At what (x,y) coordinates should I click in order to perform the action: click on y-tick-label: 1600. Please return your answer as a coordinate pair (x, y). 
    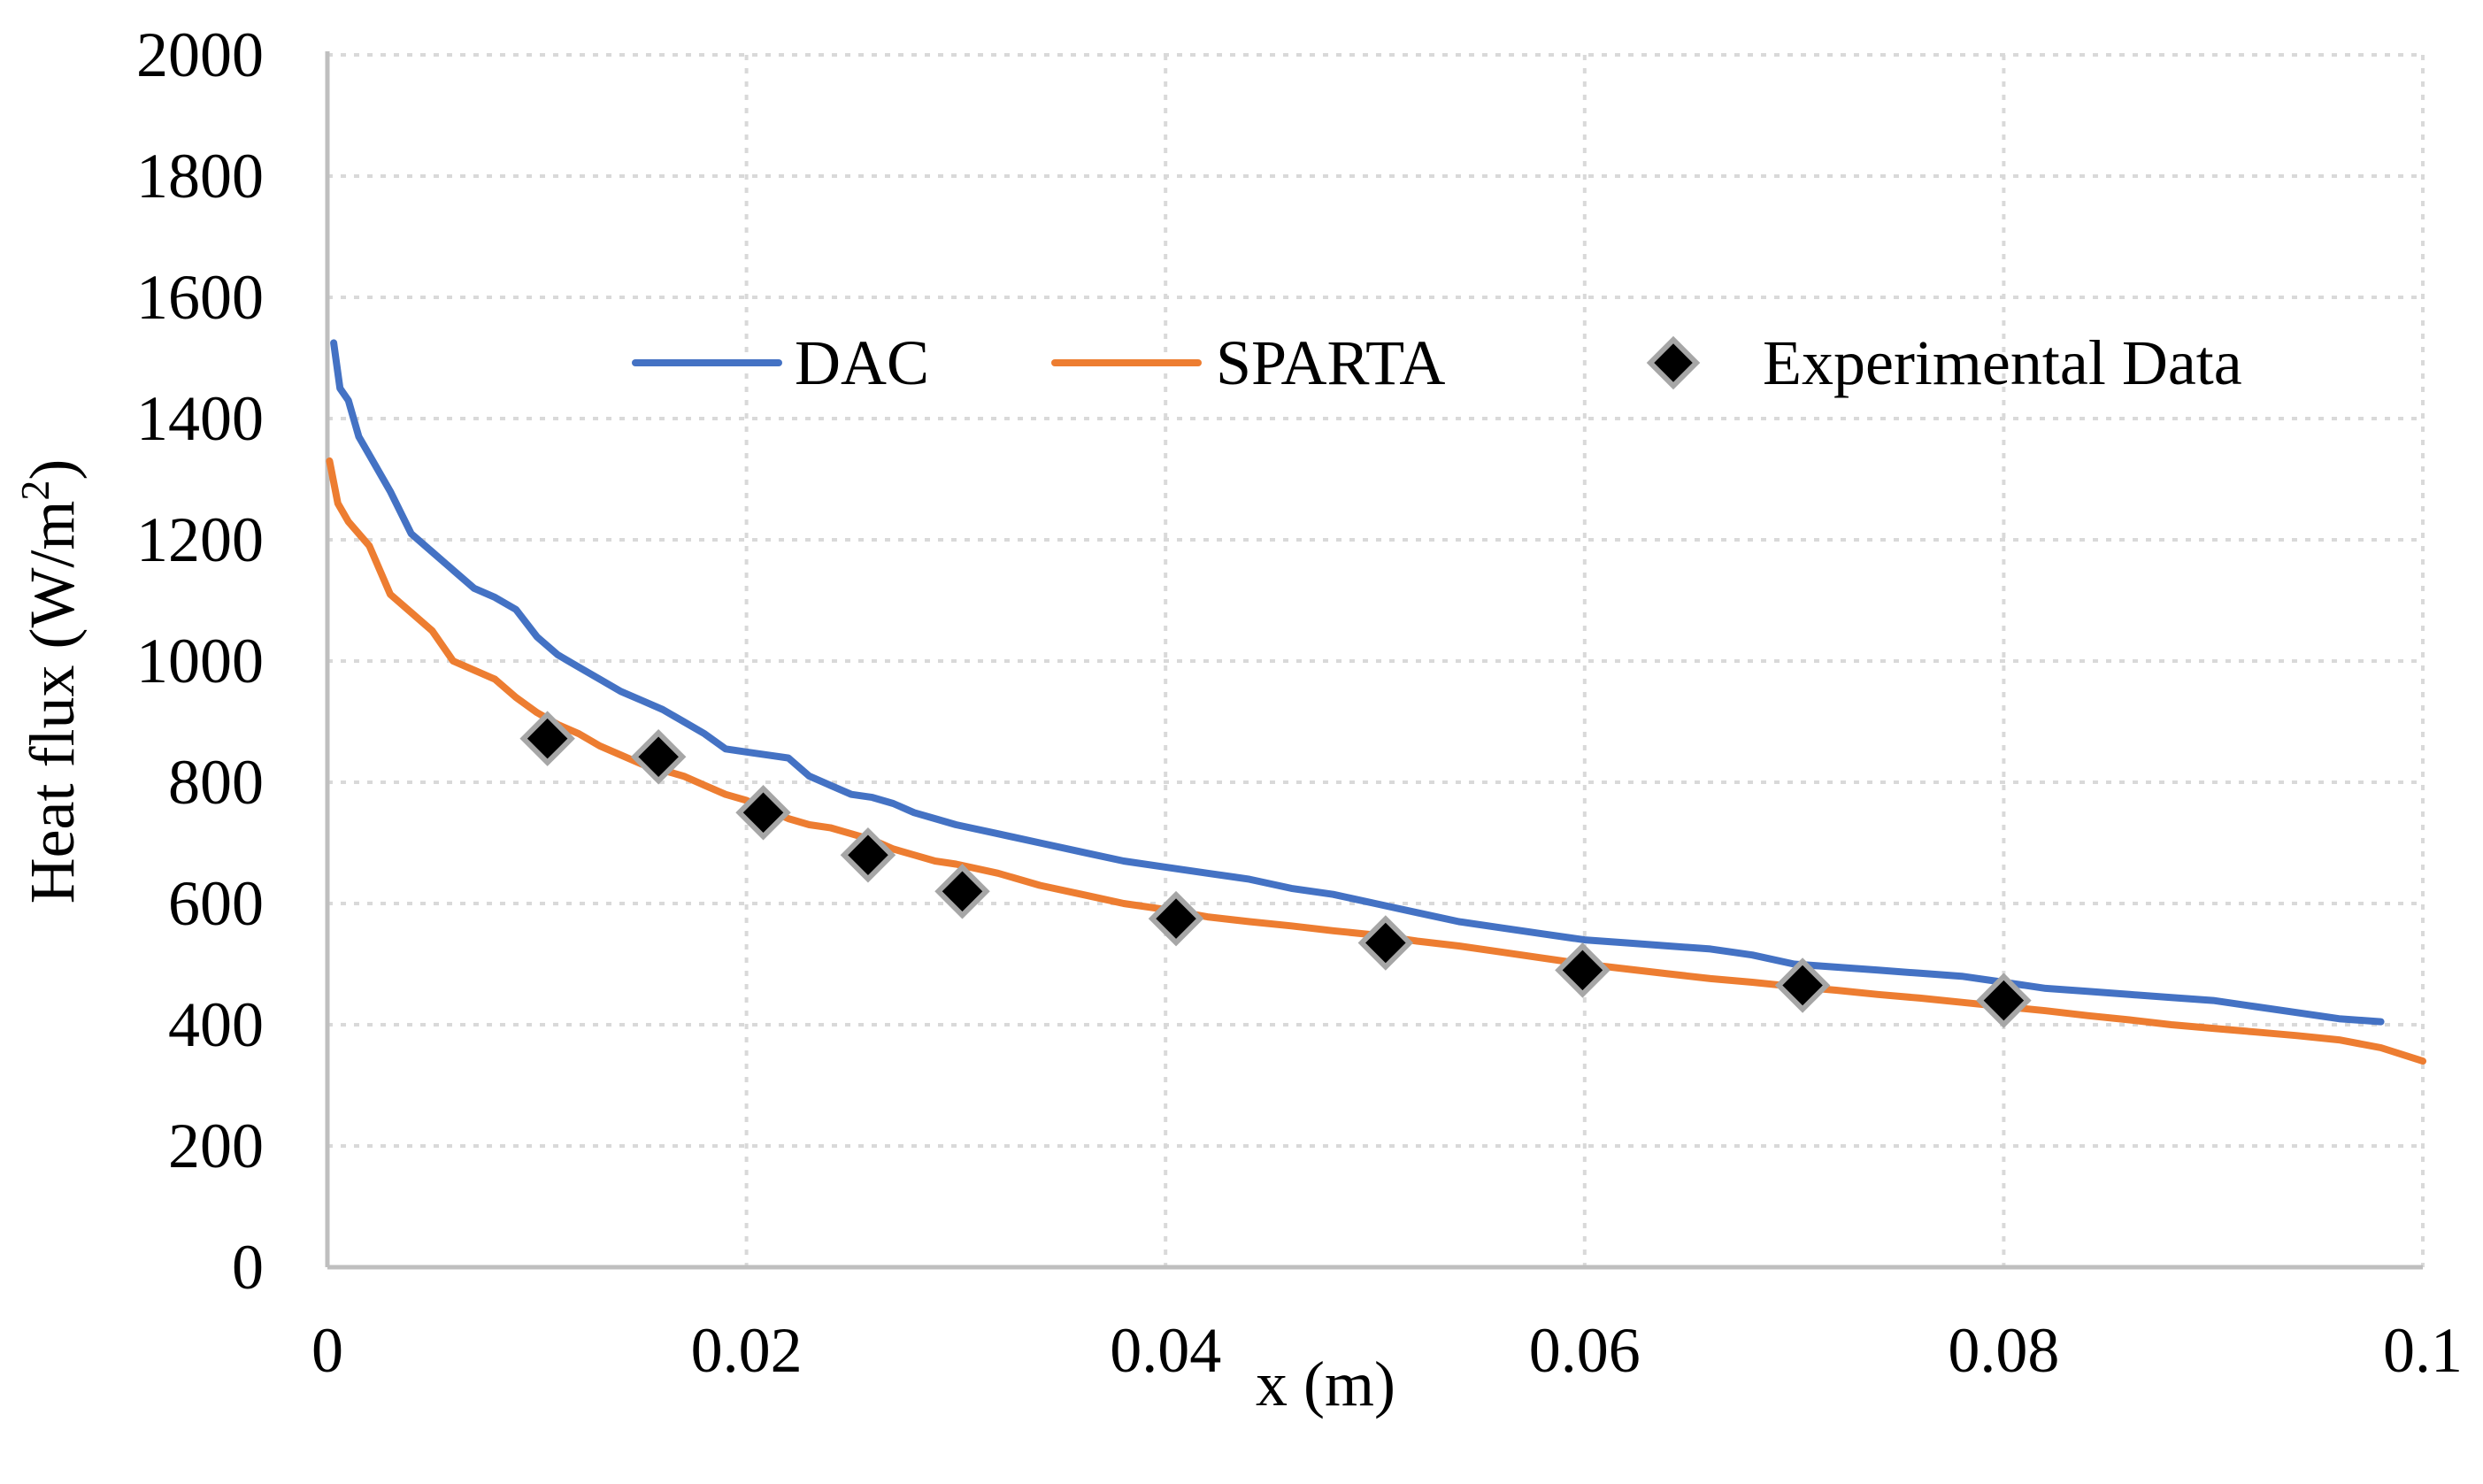
    Looking at the image, I should click on (200, 297).